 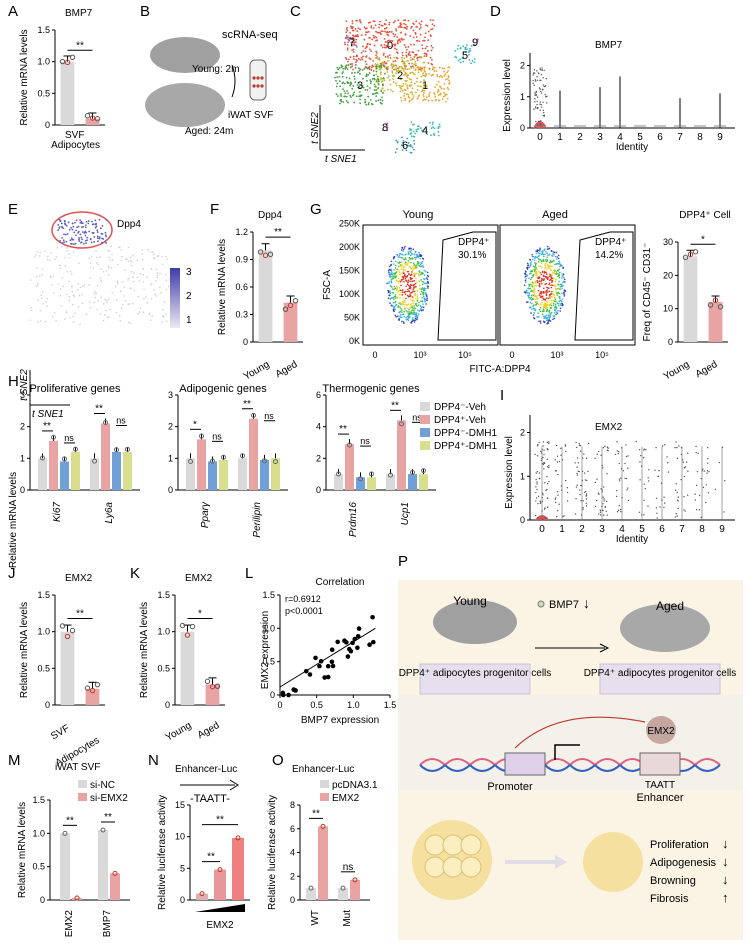 What do you see at coordinates (14, 760) in the screenshot?
I see `panel-letter-M: M` at bounding box center [14, 760].